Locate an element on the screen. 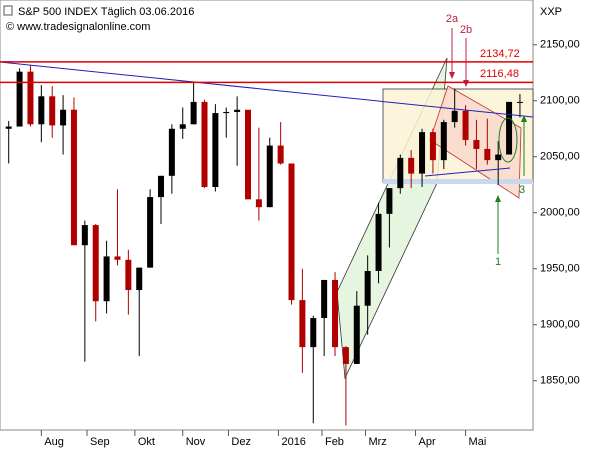 This screenshot has width=595, height=450. support-band is located at coordinates (458, 181).